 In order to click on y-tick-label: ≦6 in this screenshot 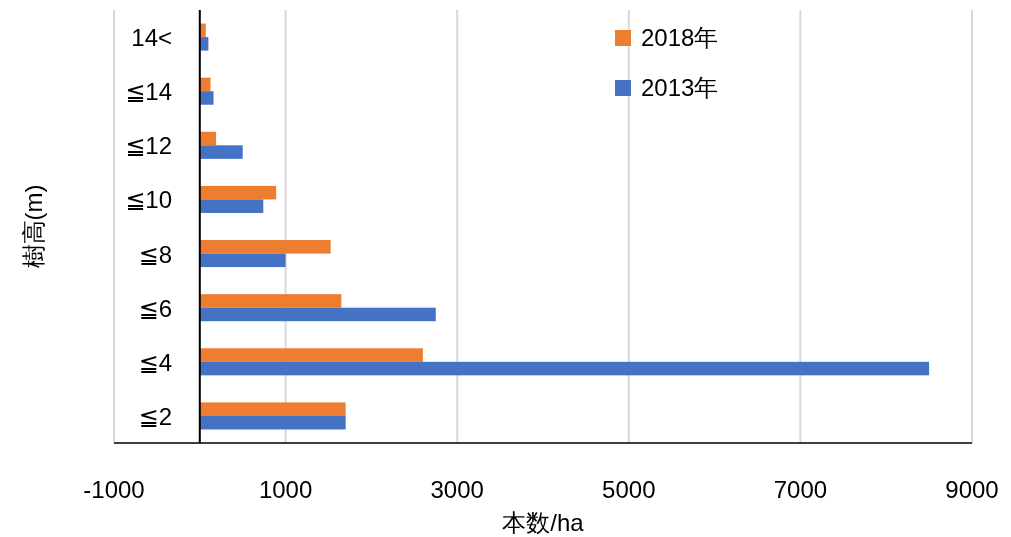, I will do `click(155, 308)`.